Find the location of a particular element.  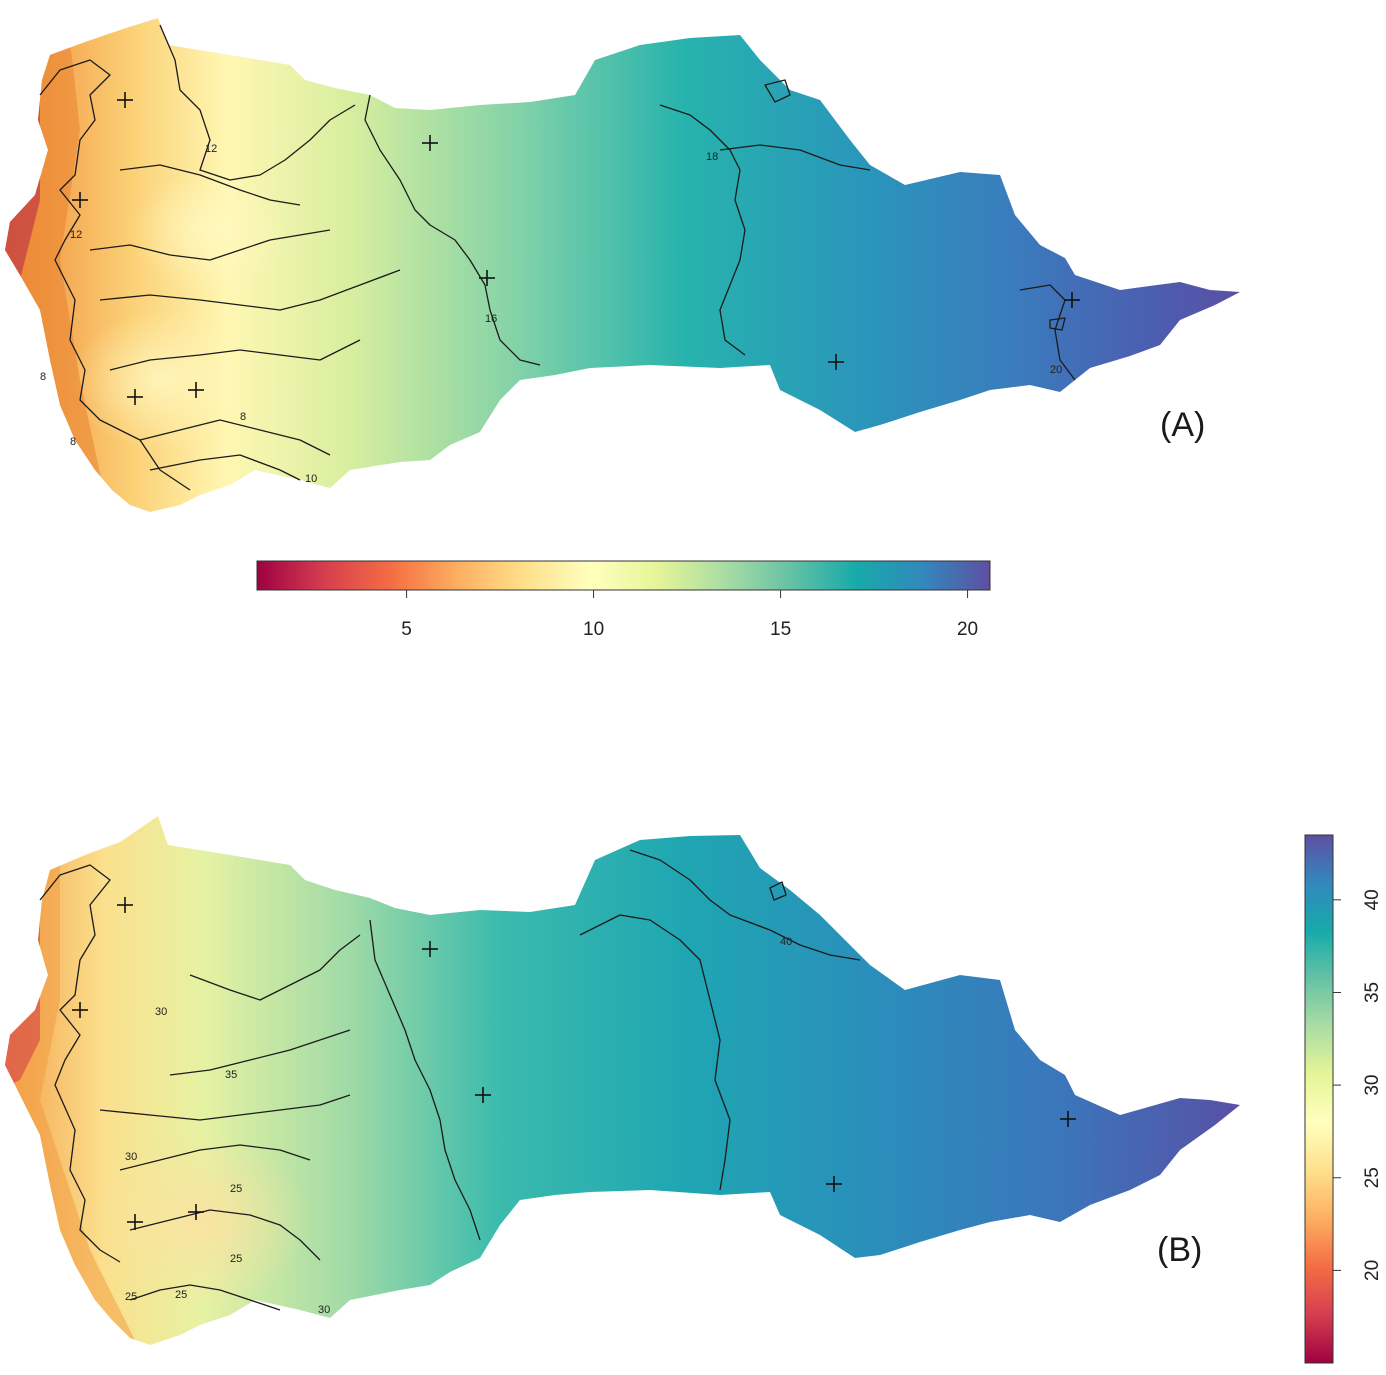

colorbar-b-tick-label: 20 is located at coordinates (1372, 1270).